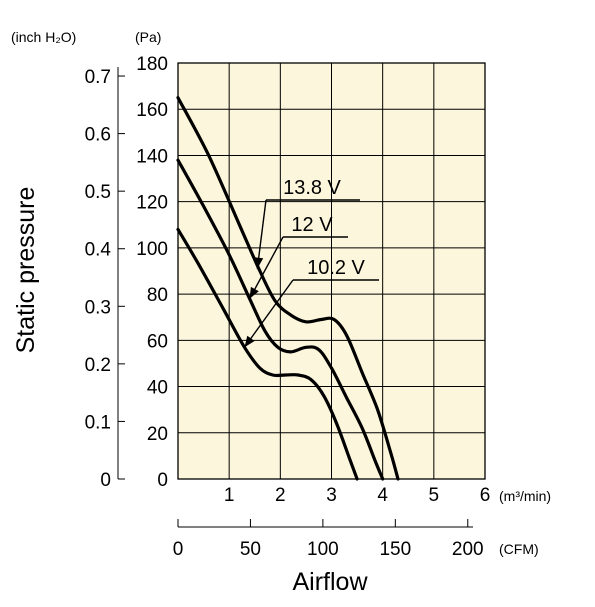 The image size is (595, 607). I want to click on x-tick-label-m3: 5, so click(434, 495).